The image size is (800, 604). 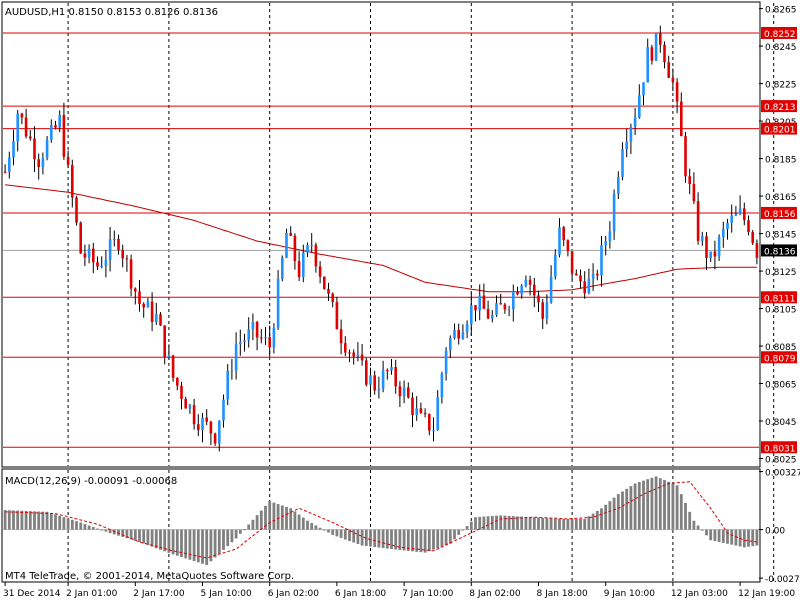 What do you see at coordinates (781, 236) in the screenshot?
I see `price-tick-label: 0.8145` at bounding box center [781, 236].